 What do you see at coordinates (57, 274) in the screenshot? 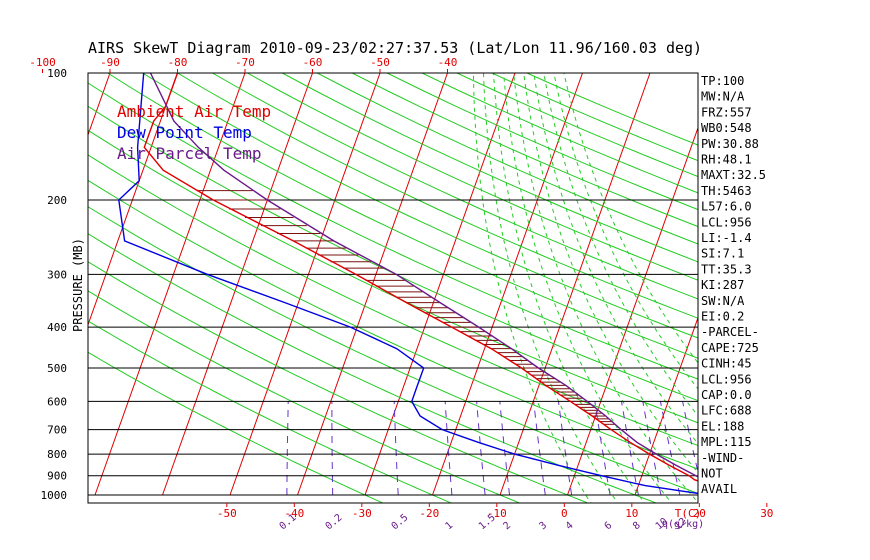
I see `pressure-tick-label: 300` at bounding box center [57, 274].